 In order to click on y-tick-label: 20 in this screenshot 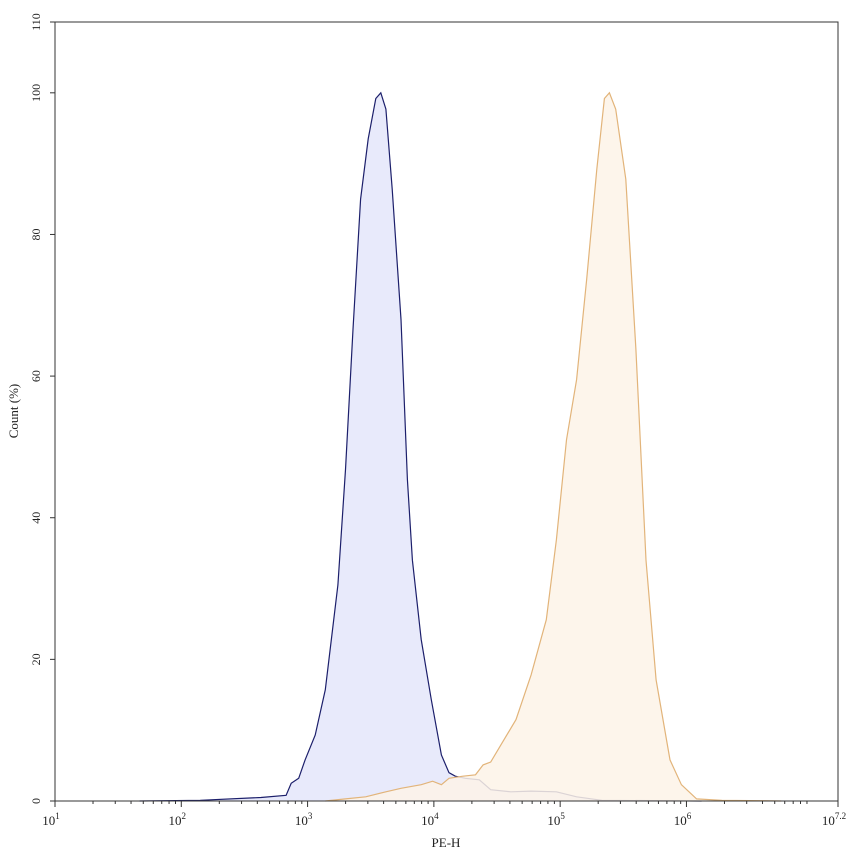, I will do `click(36, 659)`.